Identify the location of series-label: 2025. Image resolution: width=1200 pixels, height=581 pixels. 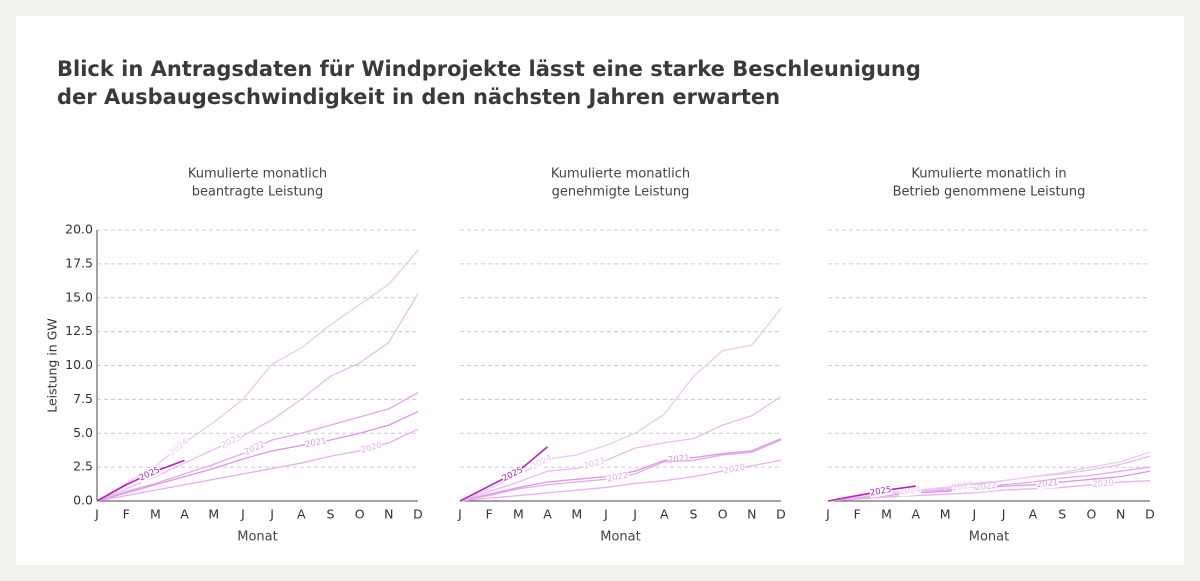
(880, 492).